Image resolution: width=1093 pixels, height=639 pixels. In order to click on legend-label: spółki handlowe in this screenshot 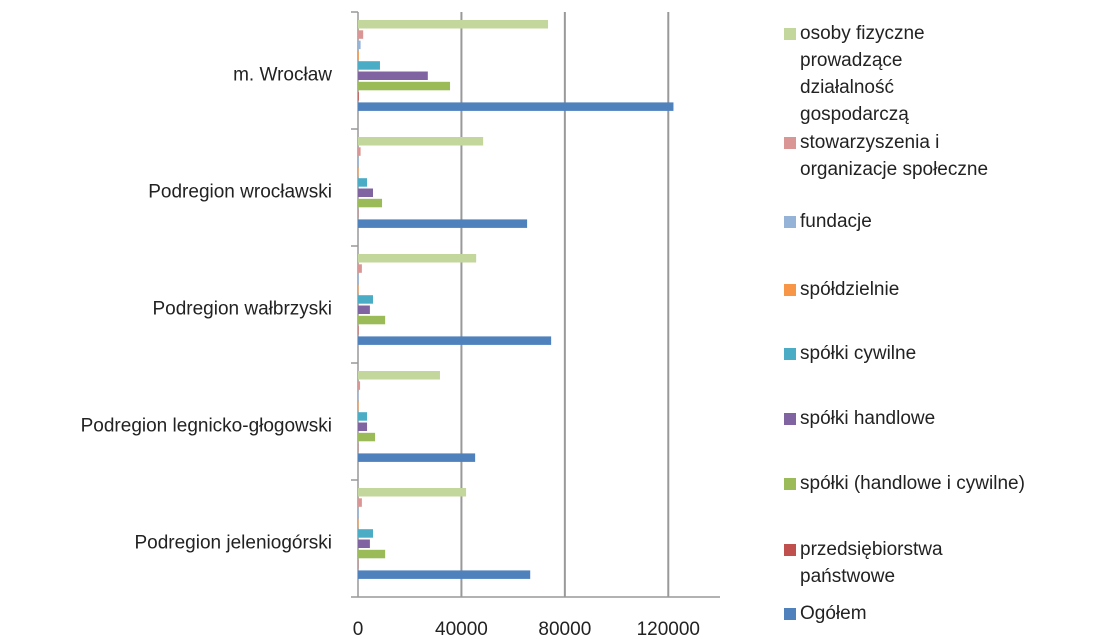, I will do `click(868, 418)`.